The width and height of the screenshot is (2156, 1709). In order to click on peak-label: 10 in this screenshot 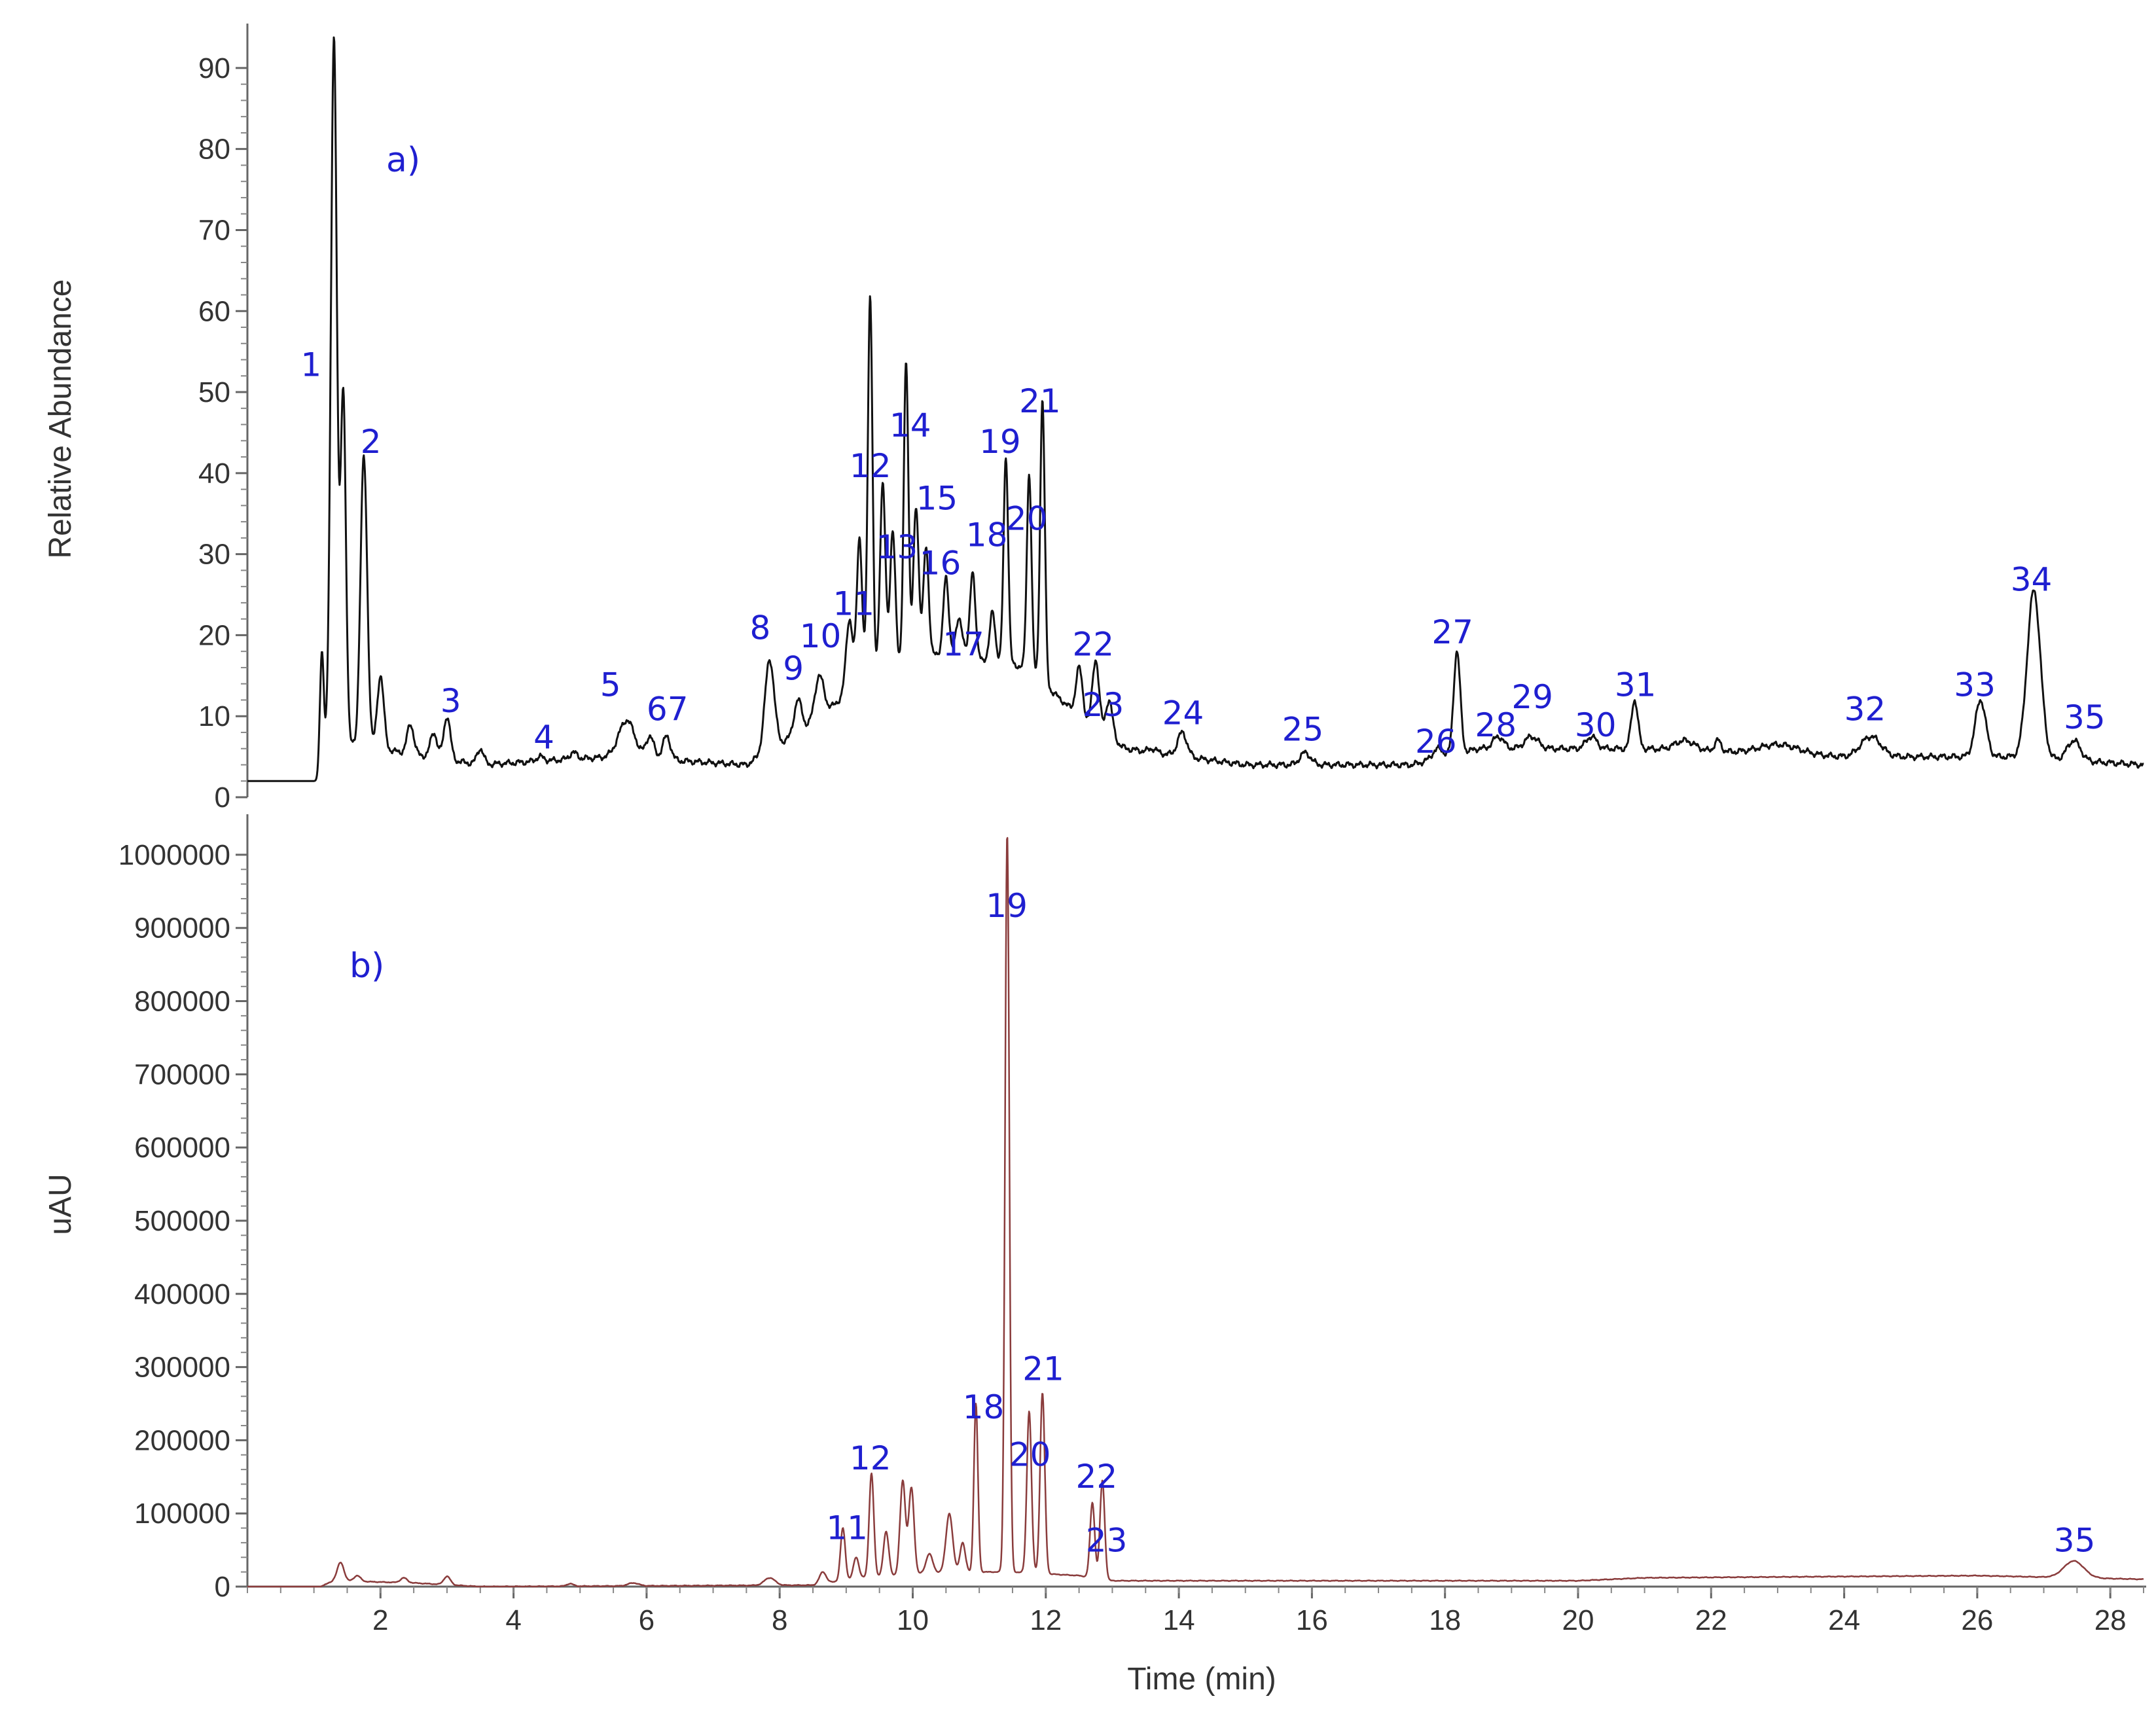, I will do `click(821, 636)`.